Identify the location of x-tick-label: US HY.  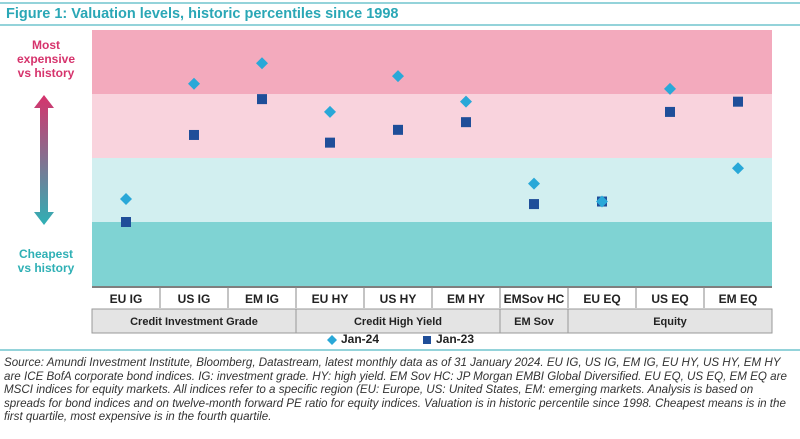
(398, 299).